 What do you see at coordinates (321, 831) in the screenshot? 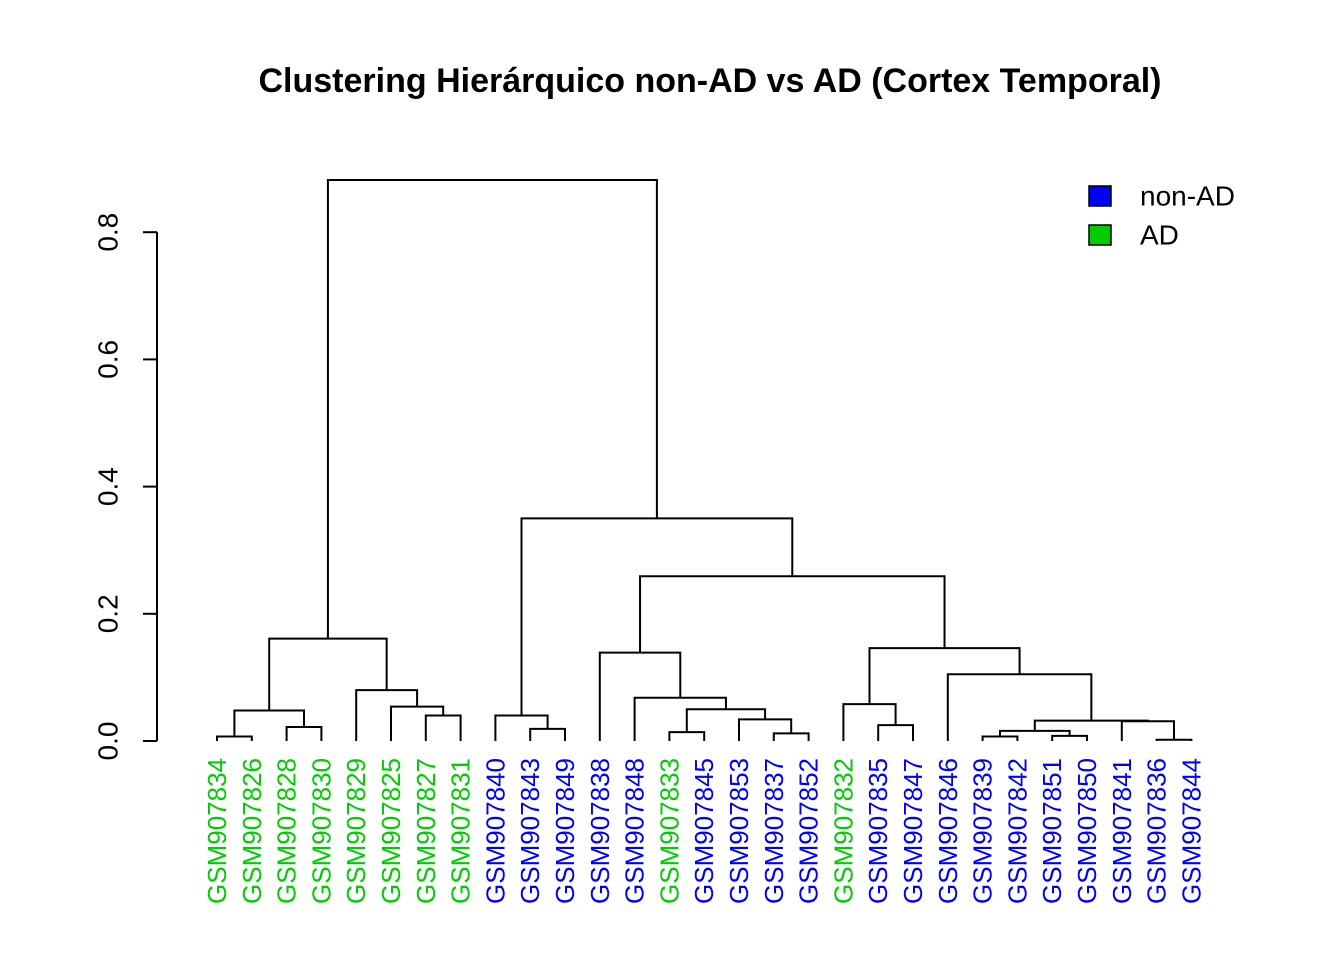
I see `leaf-label: GSM907830` at bounding box center [321, 831].